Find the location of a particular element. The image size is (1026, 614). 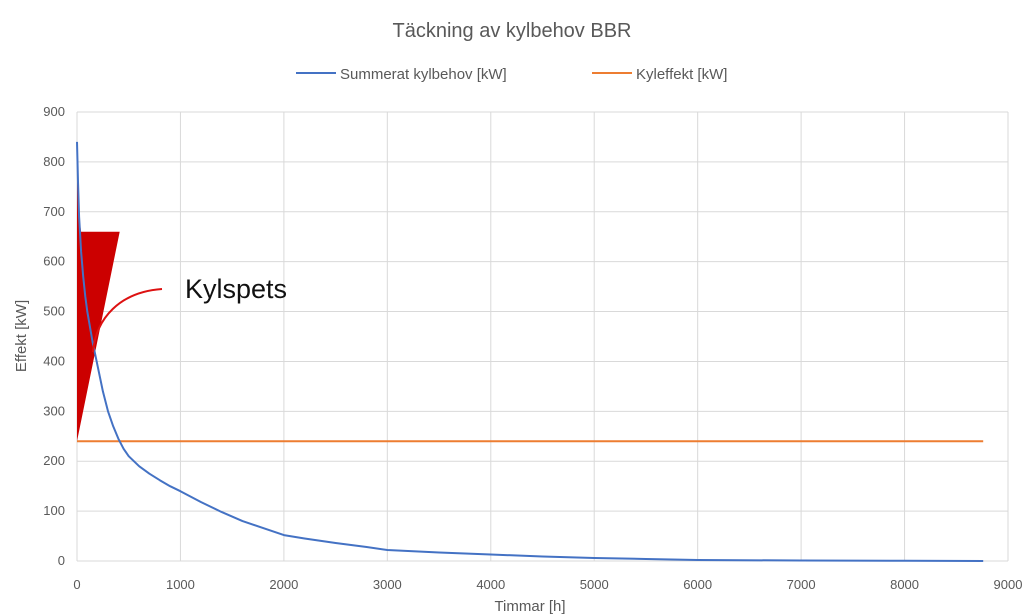

legend-label-demand: Summerat kylbehov [kW] is located at coordinates (423, 74).